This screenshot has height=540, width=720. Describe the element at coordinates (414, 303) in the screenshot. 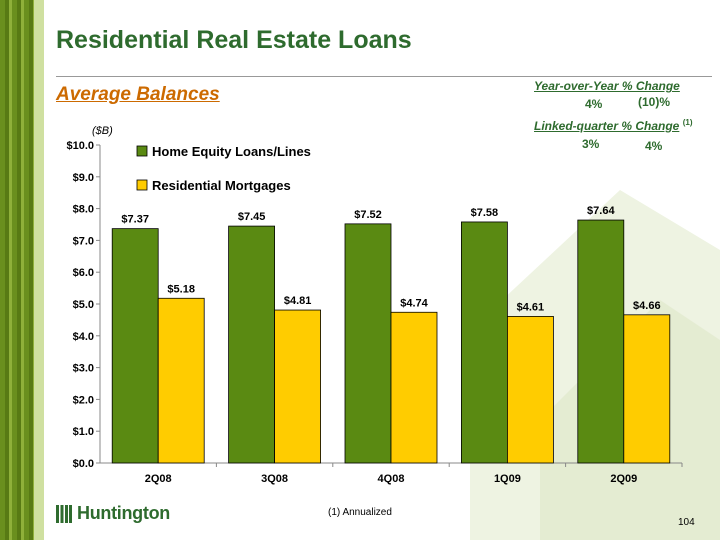

I see `data-label-mortgages: $4.74` at that location.